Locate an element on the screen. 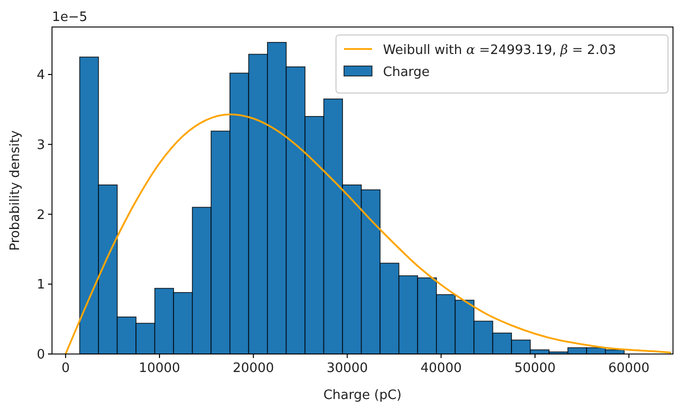  legend-label: Charge is located at coordinates (406, 72).